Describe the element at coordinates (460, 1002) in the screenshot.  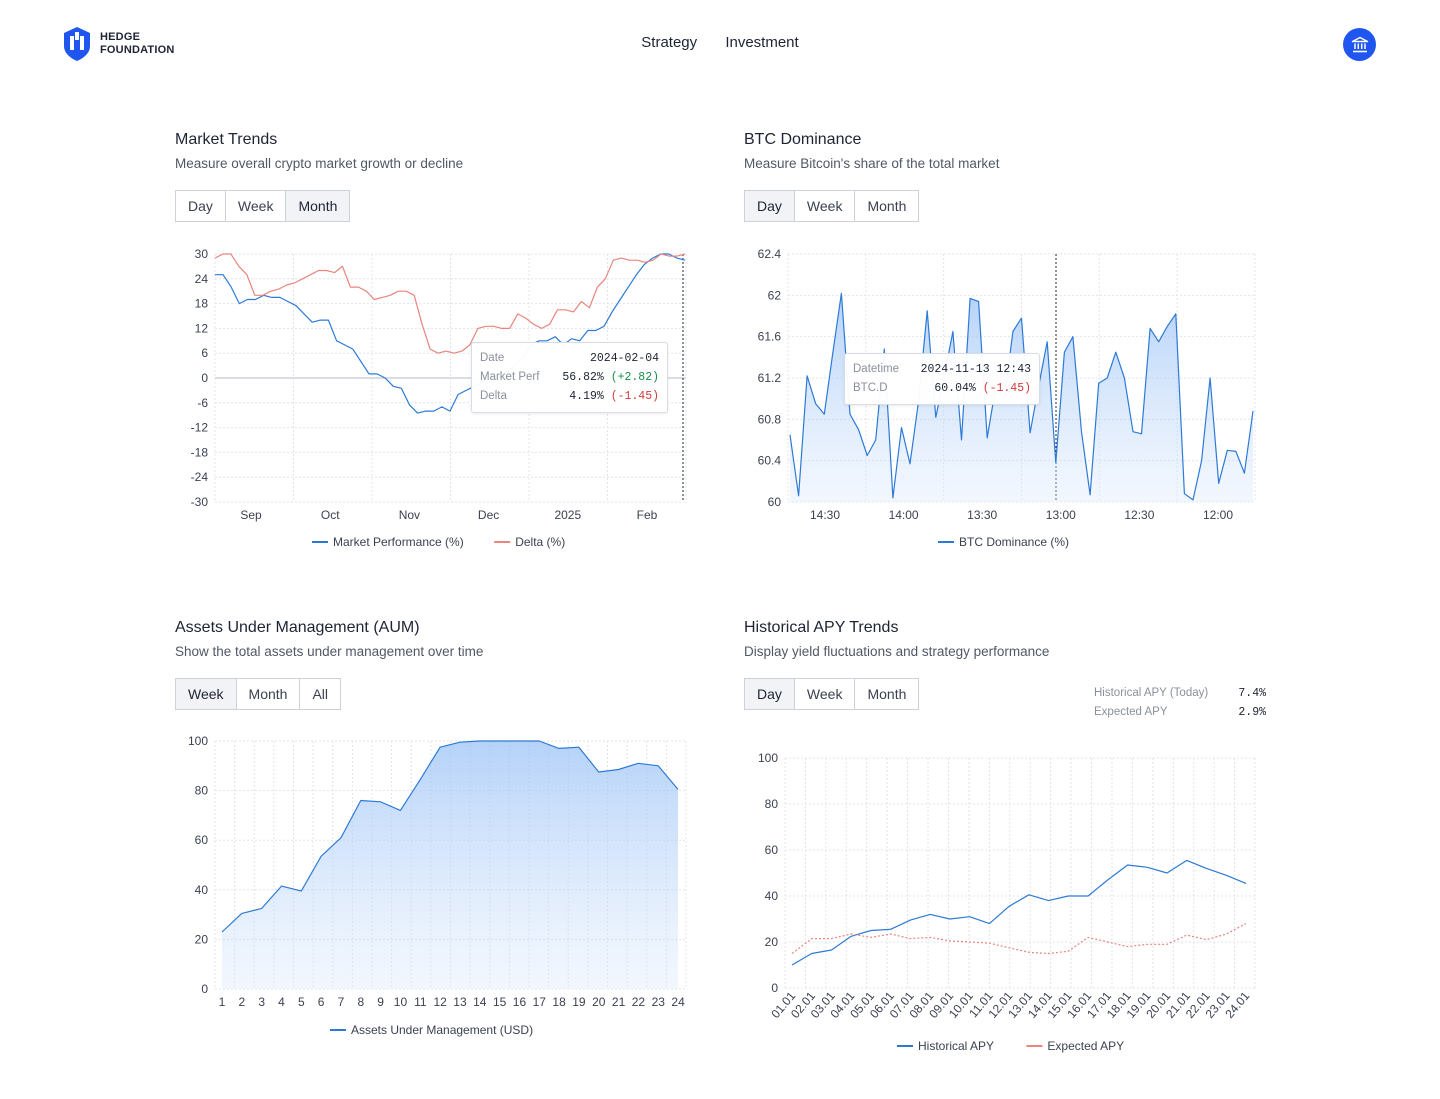
I see `aum-x-tick: 13` at that location.